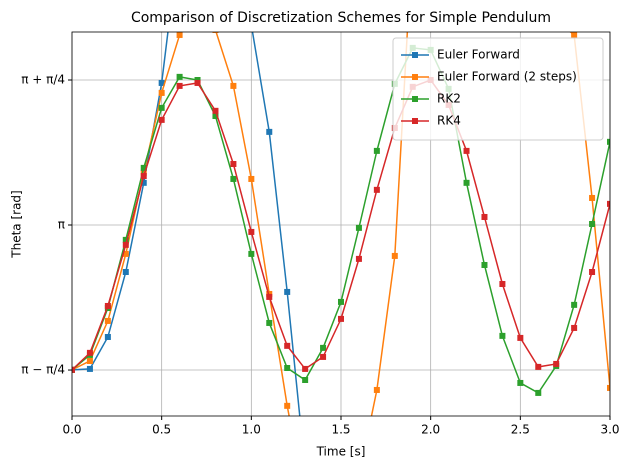  I want to click on x-tick-label: 2.5, so click(520, 430).